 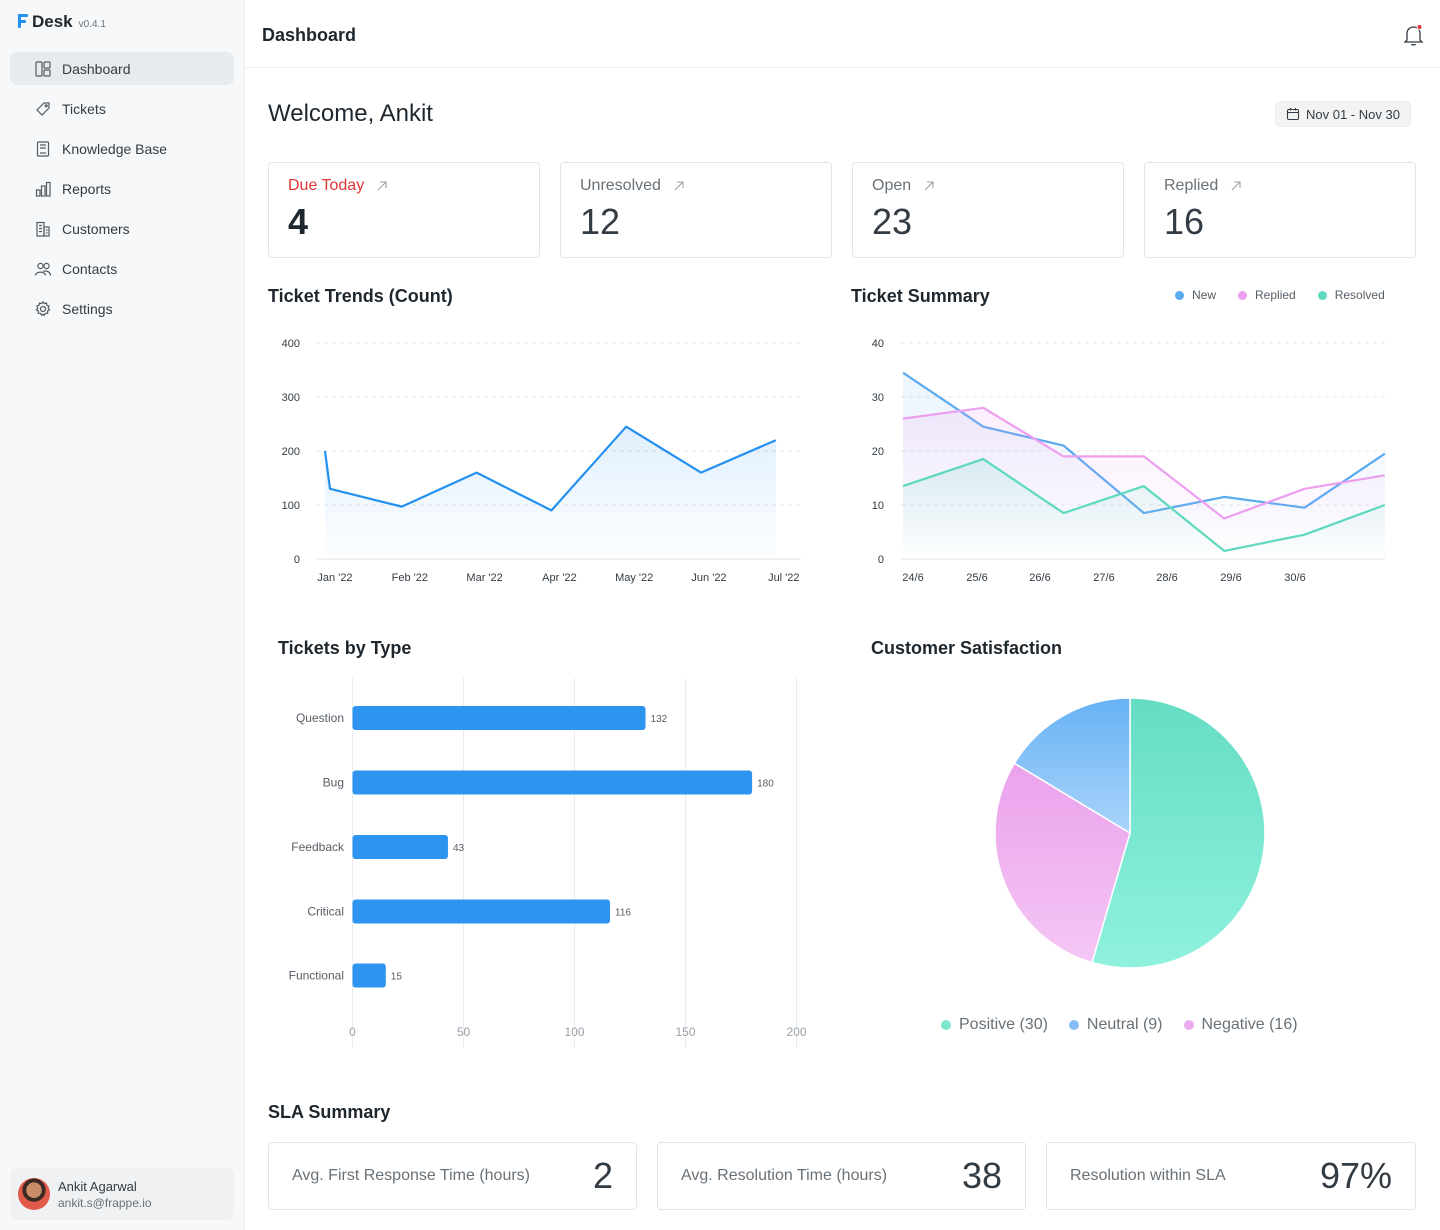 I want to click on building-icon, so click(x=43, y=229).